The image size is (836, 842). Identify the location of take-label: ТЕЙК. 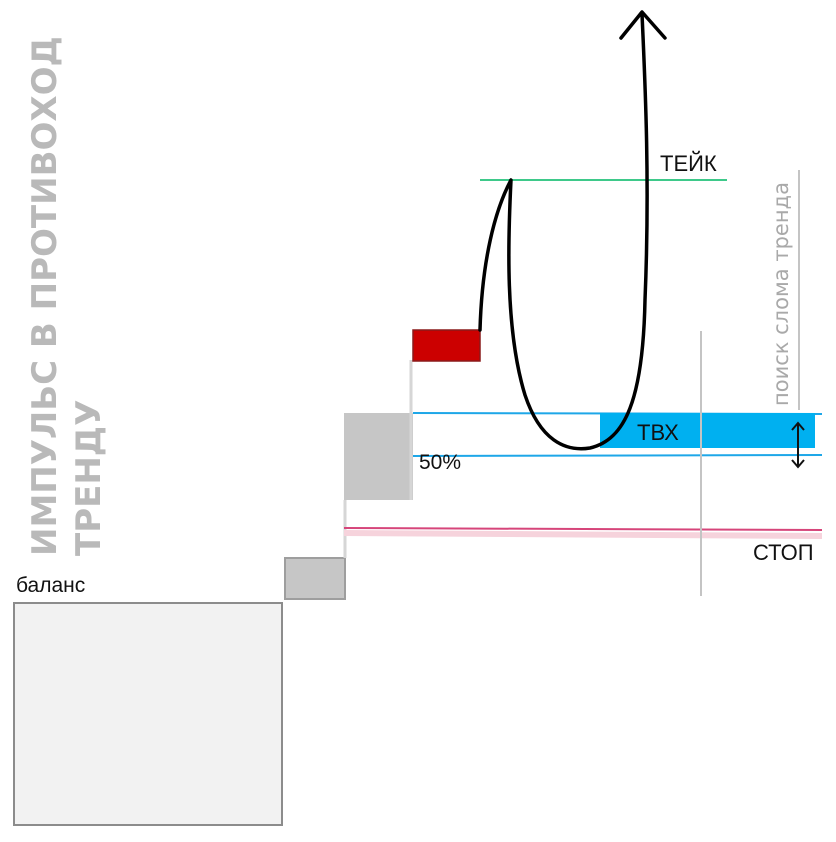
(688, 163).